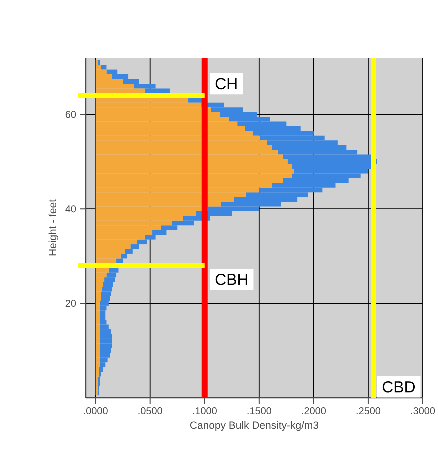  What do you see at coordinates (226, 84) in the screenshot?
I see `ref-line-label: CH` at bounding box center [226, 84].